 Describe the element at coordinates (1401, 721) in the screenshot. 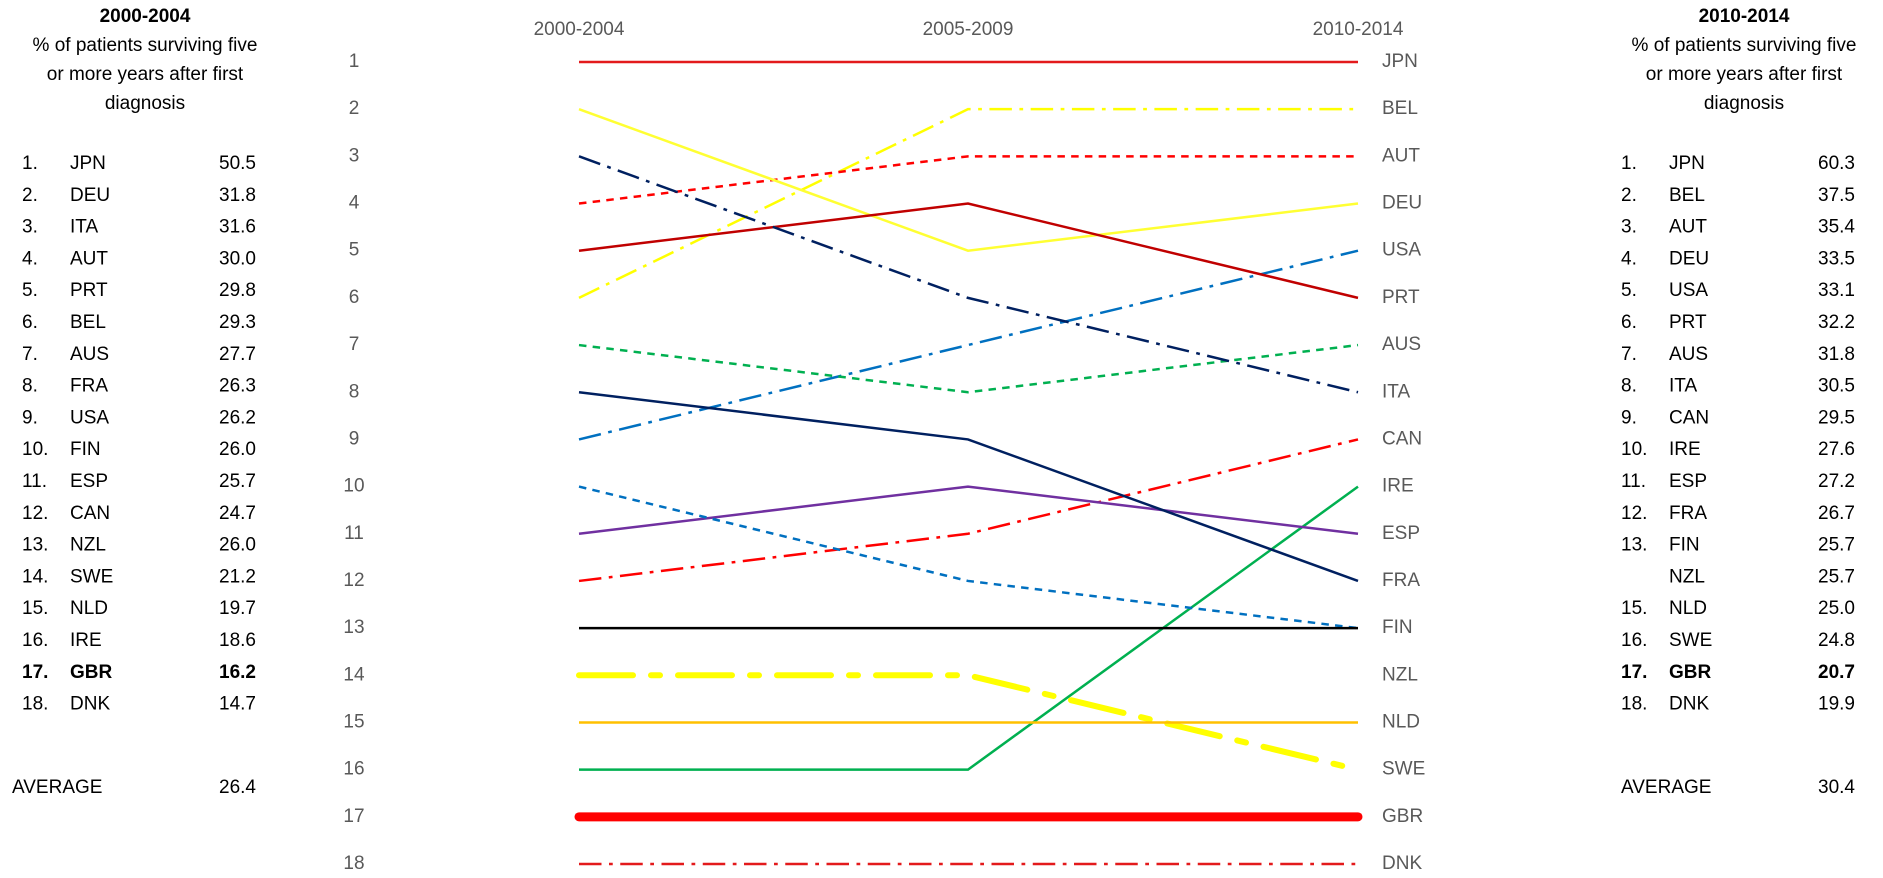

I see `country-label: NLD` at that location.